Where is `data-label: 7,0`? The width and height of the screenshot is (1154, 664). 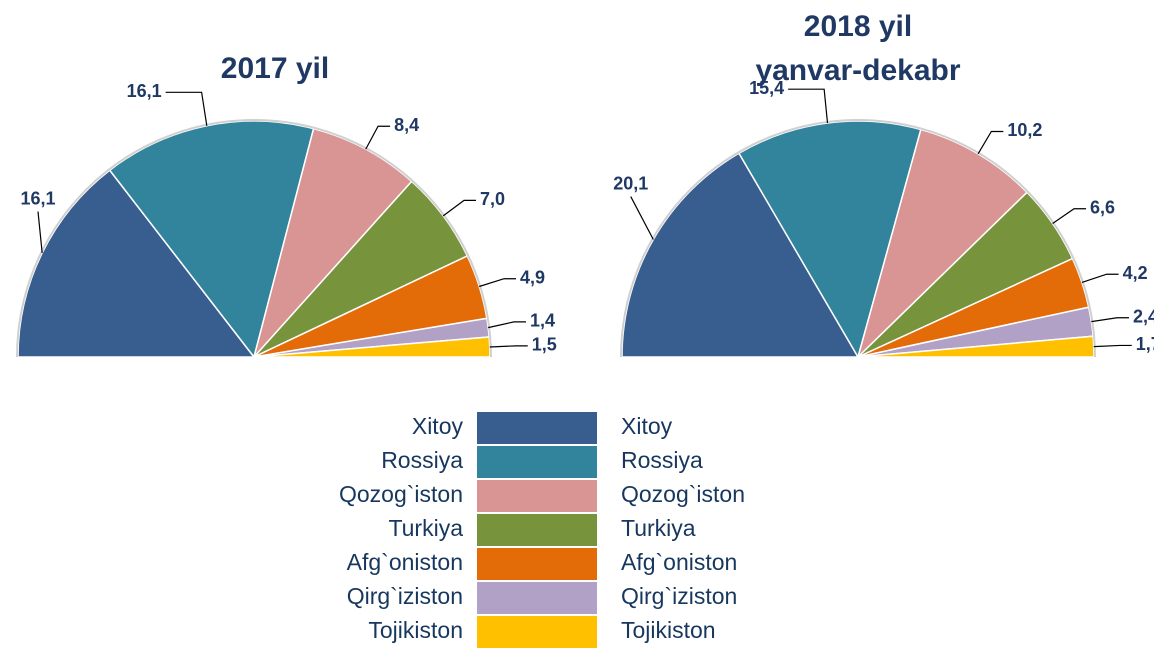
data-label: 7,0 is located at coordinates (492, 199).